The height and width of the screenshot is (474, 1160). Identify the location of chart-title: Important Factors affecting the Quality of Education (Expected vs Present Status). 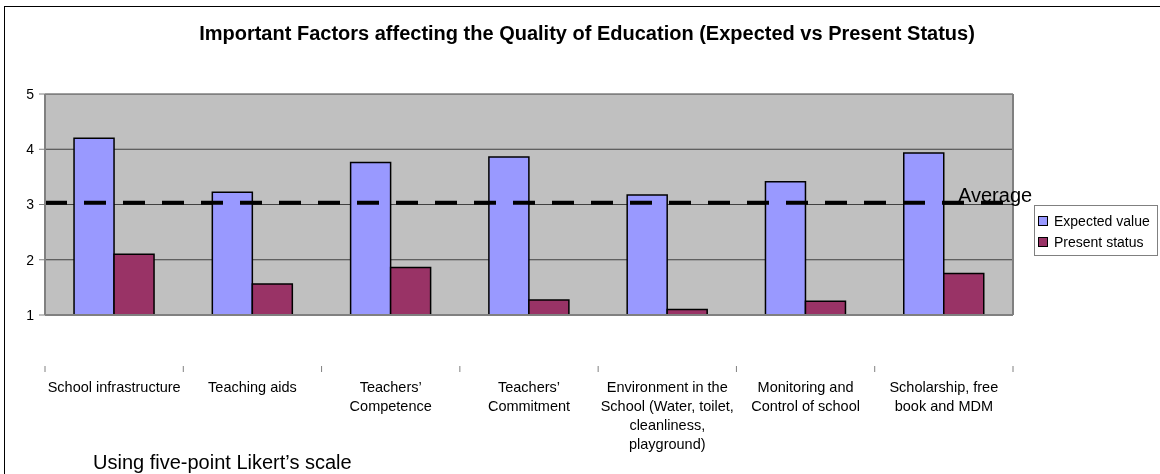
(587, 33).